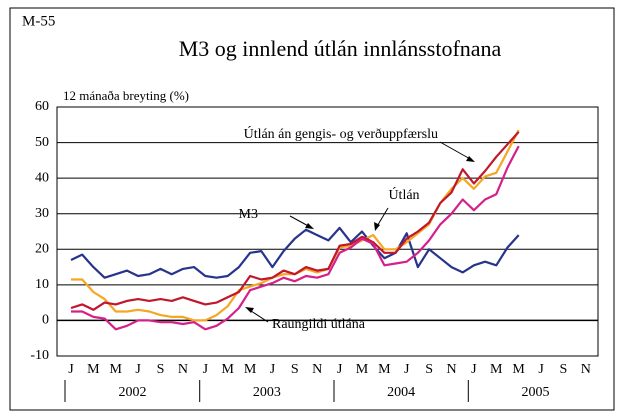 The height and width of the screenshot is (419, 624). I want to click on chart-title: M3 og innlend útlán innlánsstofnana, so click(340, 48).